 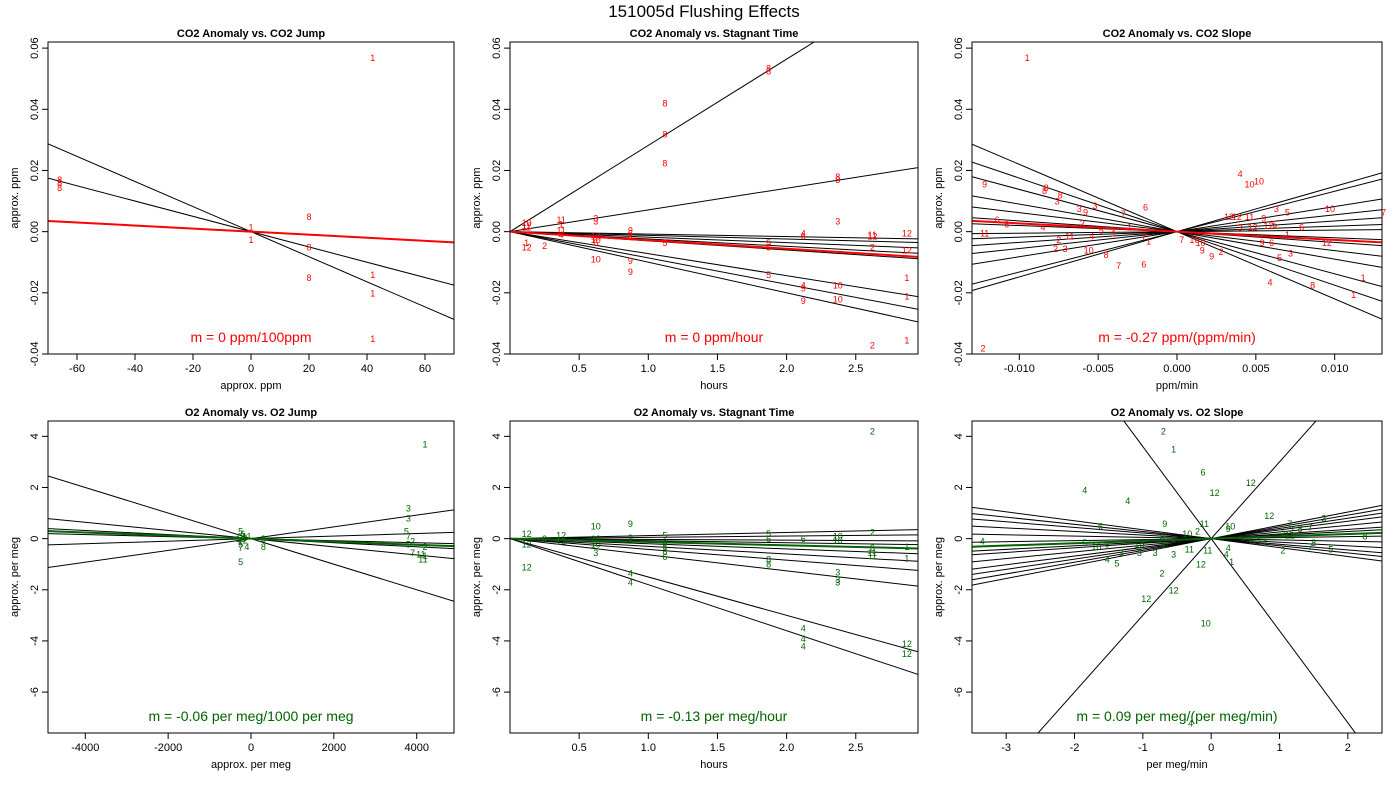 I want to click on y-tick-label: 0.06, so click(x=959, y=47).